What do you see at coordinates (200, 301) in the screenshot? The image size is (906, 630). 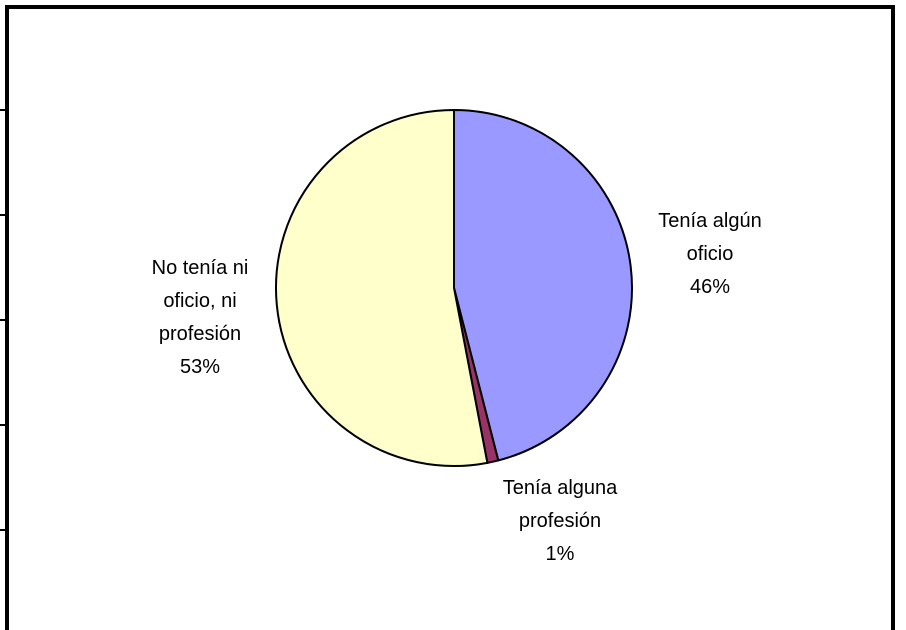 I see `category-name: No tenía ni oficio, ni profesión` at bounding box center [200, 301].